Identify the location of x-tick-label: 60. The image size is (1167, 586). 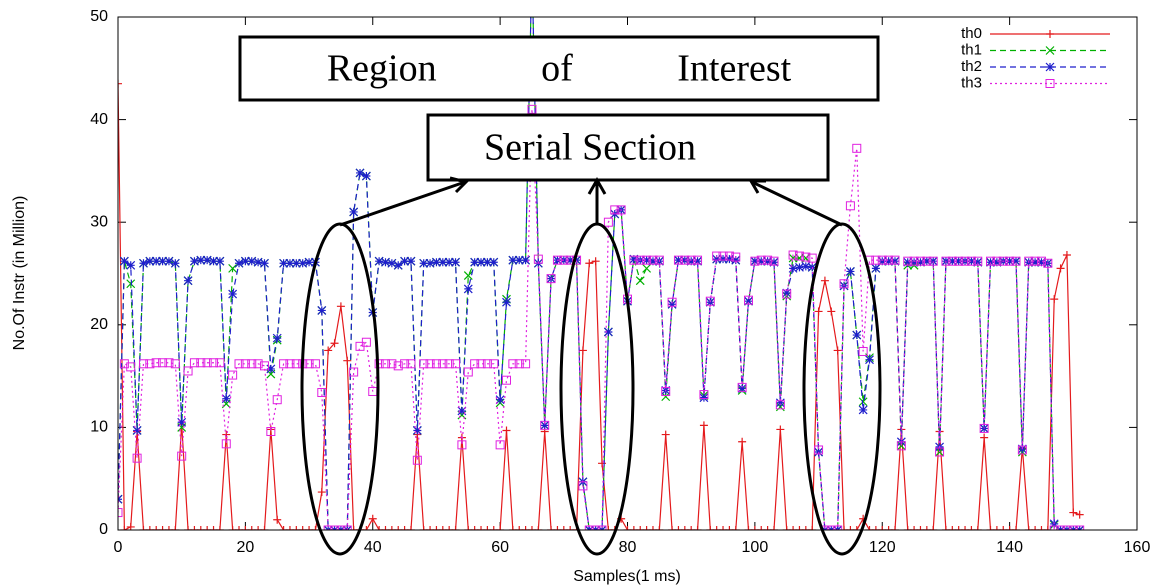
(500, 547).